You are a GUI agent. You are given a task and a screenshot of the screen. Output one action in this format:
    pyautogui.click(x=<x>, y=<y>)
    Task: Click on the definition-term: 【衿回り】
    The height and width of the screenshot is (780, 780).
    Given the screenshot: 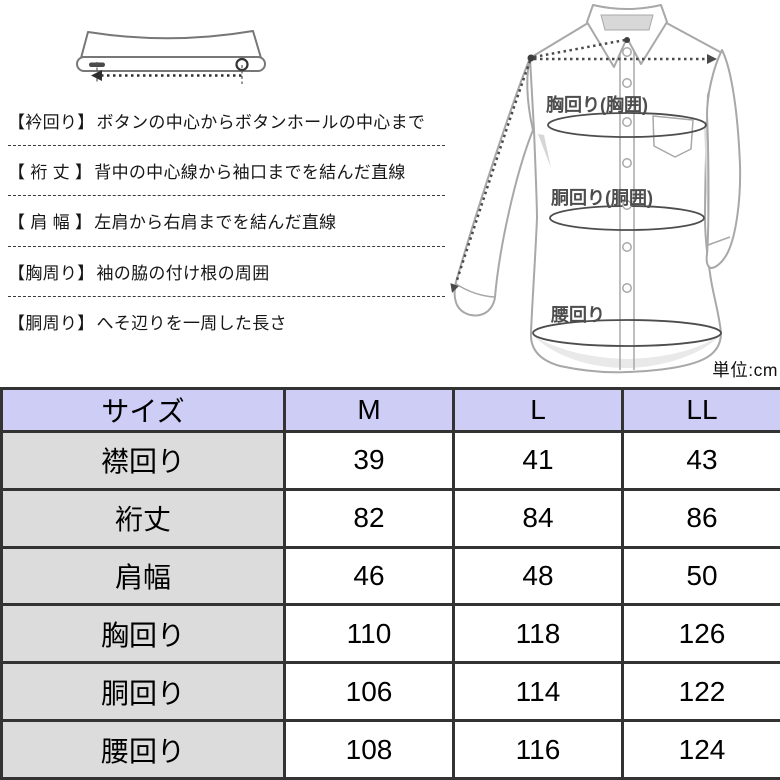 What is the action you would take?
    pyautogui.click(x=51, y=123)
    